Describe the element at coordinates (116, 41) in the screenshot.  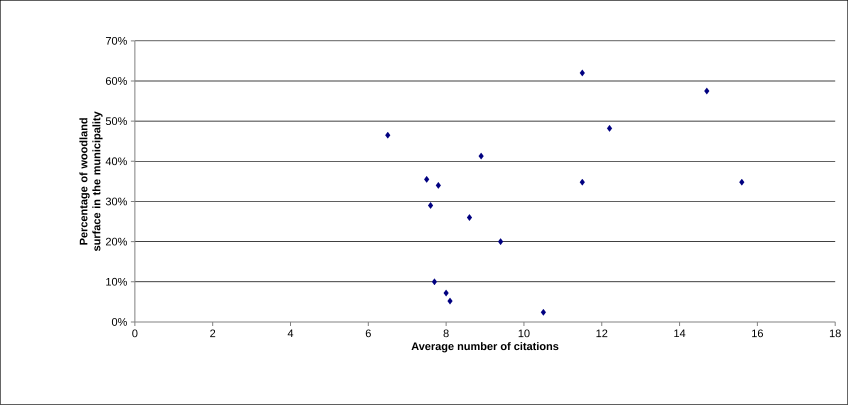
I see `y-tick-label: 70%` at that location.